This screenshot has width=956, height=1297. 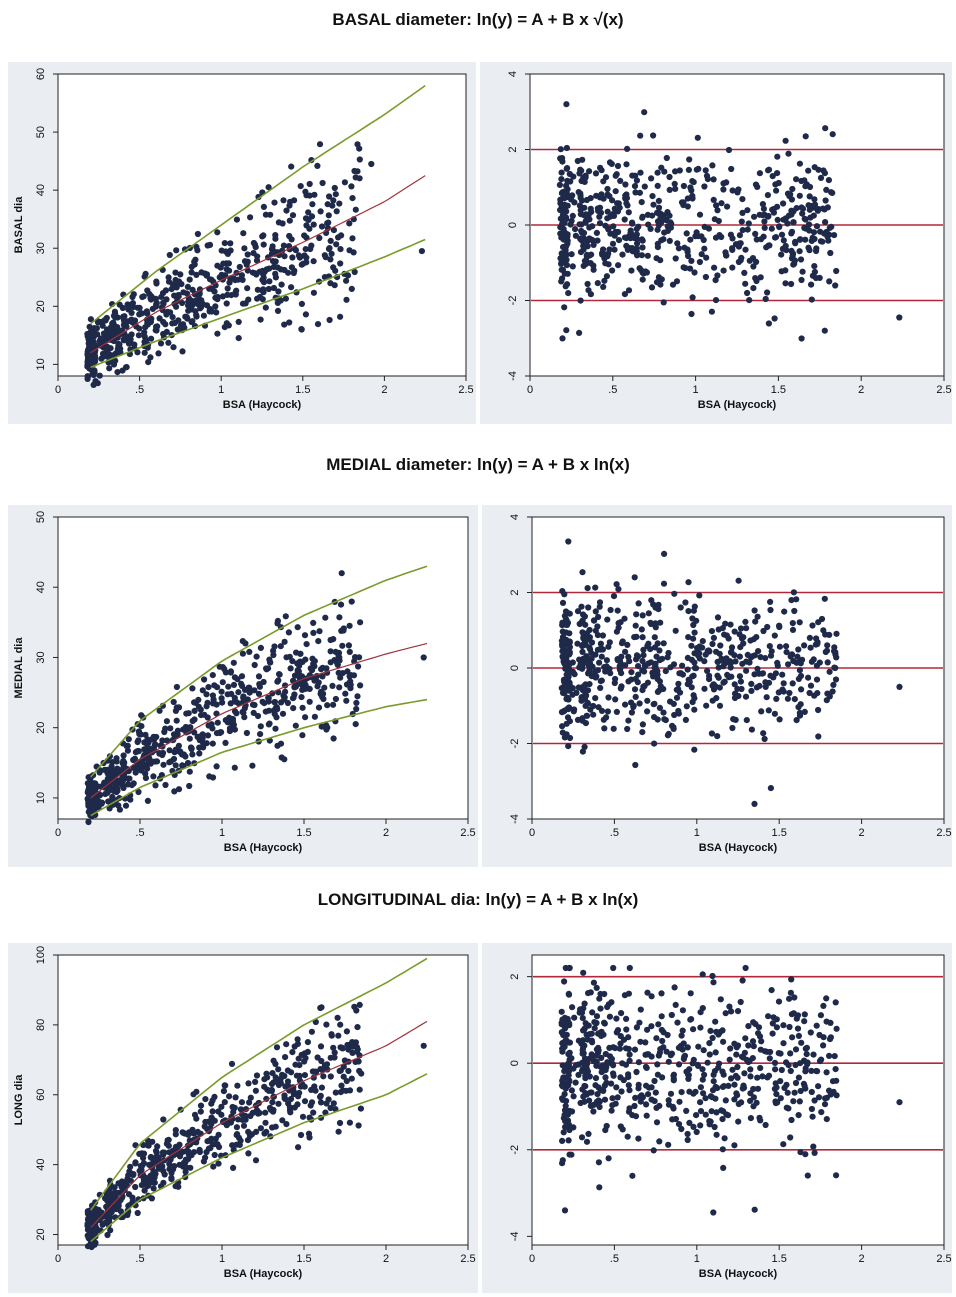 What do you see at coordinates (258, 204) in the screenshot?
I see `upper-curve` at bounding box center [258, 204].